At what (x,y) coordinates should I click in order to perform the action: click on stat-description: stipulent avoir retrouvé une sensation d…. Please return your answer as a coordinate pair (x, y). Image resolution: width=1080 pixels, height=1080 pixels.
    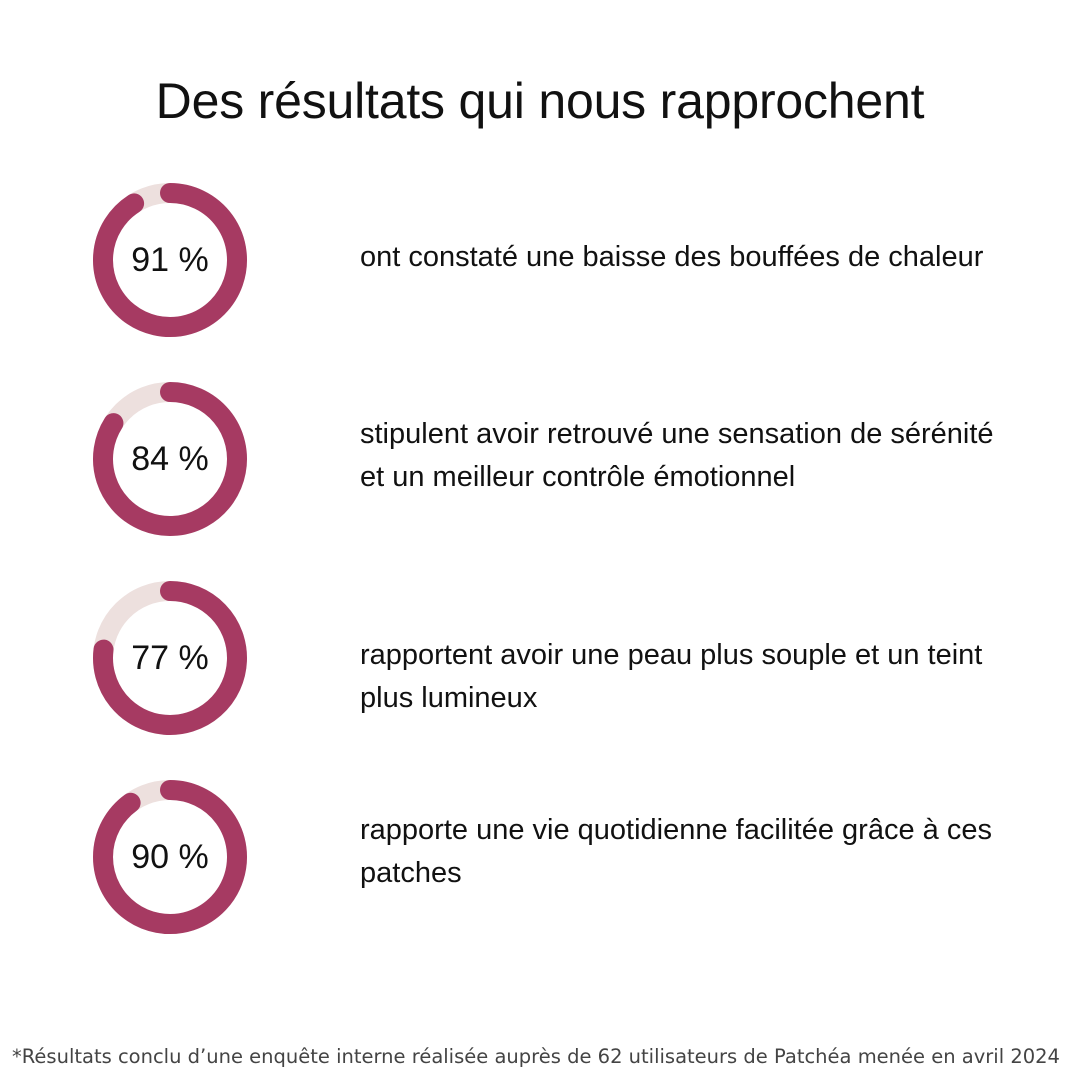
    Looking at the image, I should click on (677, 455).